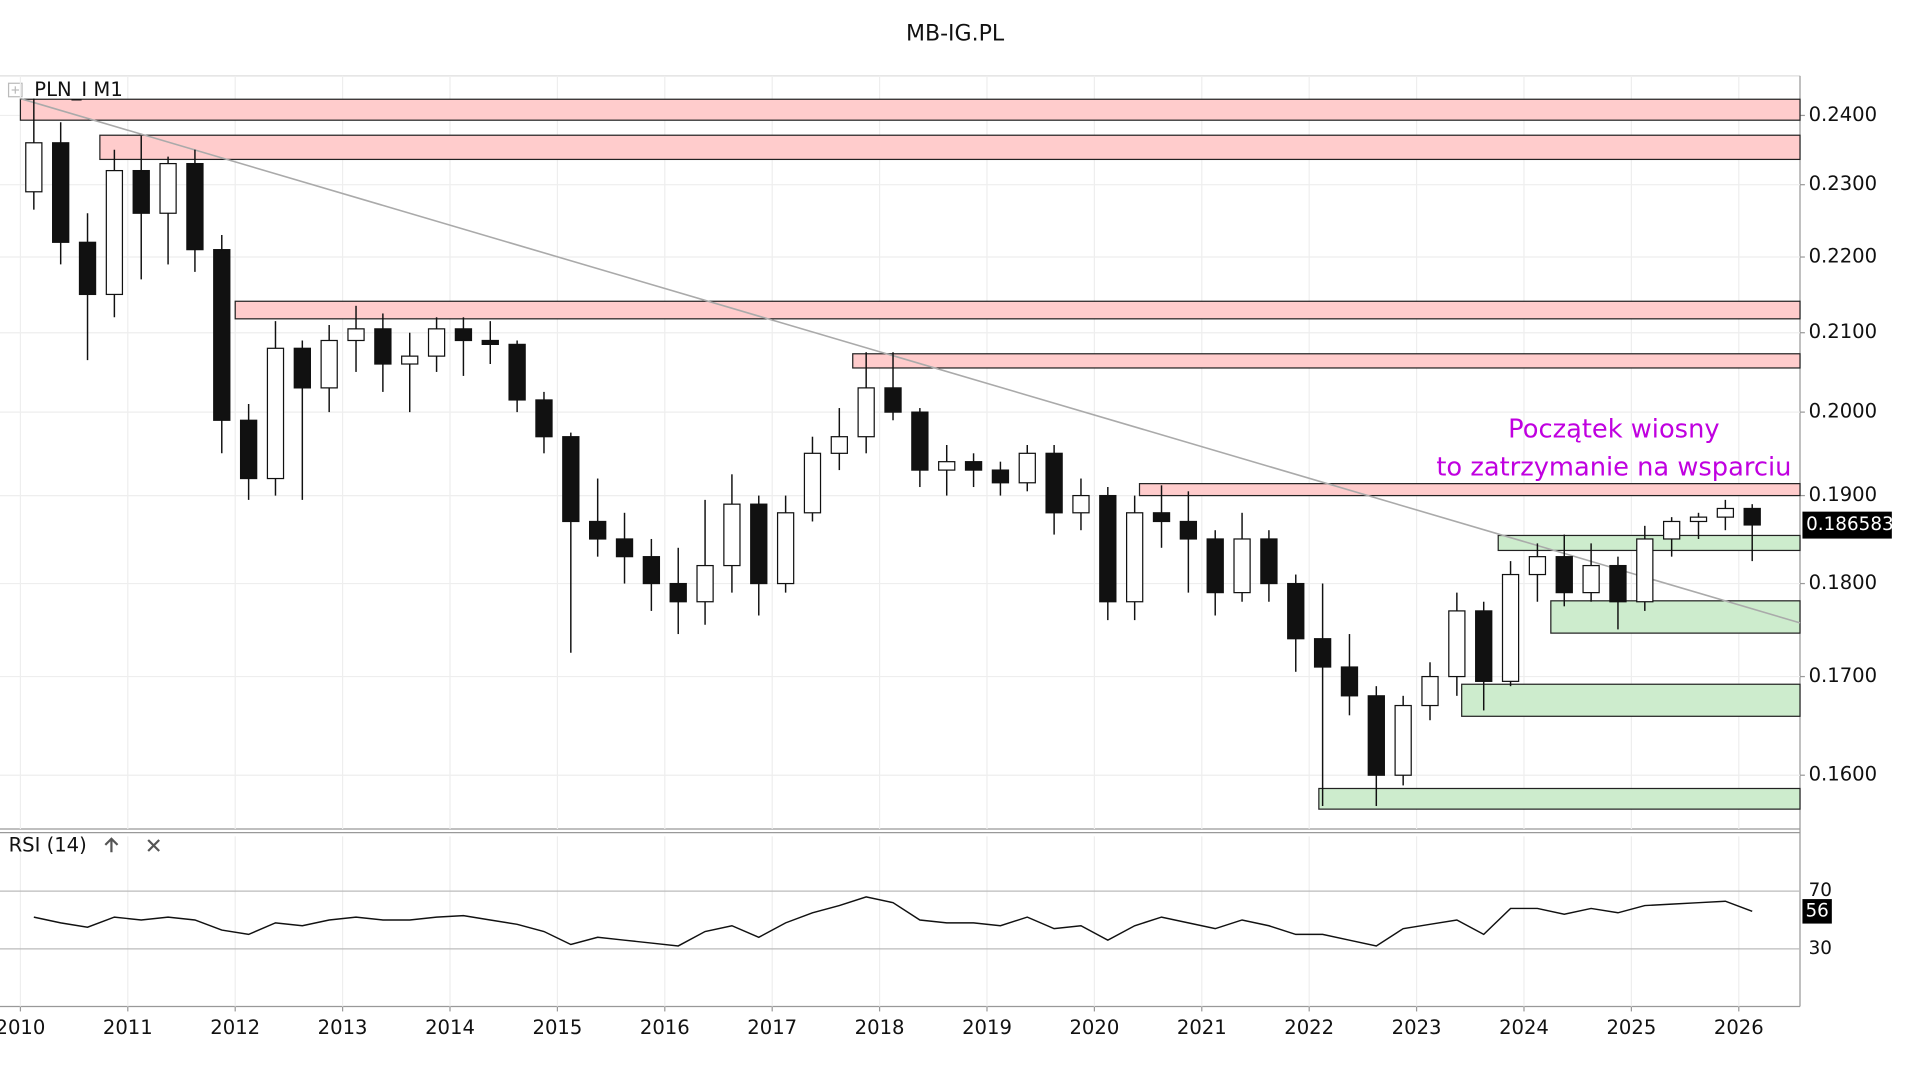  What do you see at coordinates (153, 845) in the screenshot?
I see `close-icon` at bounding box center [153, 845].